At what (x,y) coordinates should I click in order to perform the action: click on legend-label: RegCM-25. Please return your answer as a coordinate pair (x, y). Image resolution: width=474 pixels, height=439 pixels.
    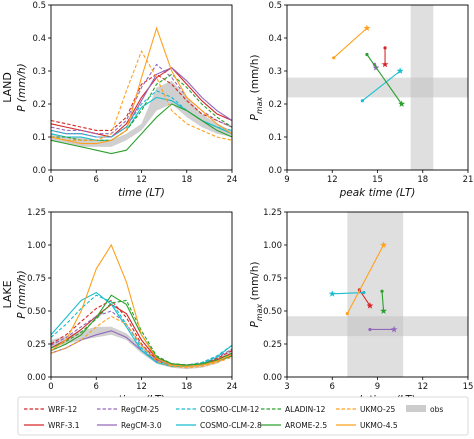
    Looking at the image, I should click on (140, 409).